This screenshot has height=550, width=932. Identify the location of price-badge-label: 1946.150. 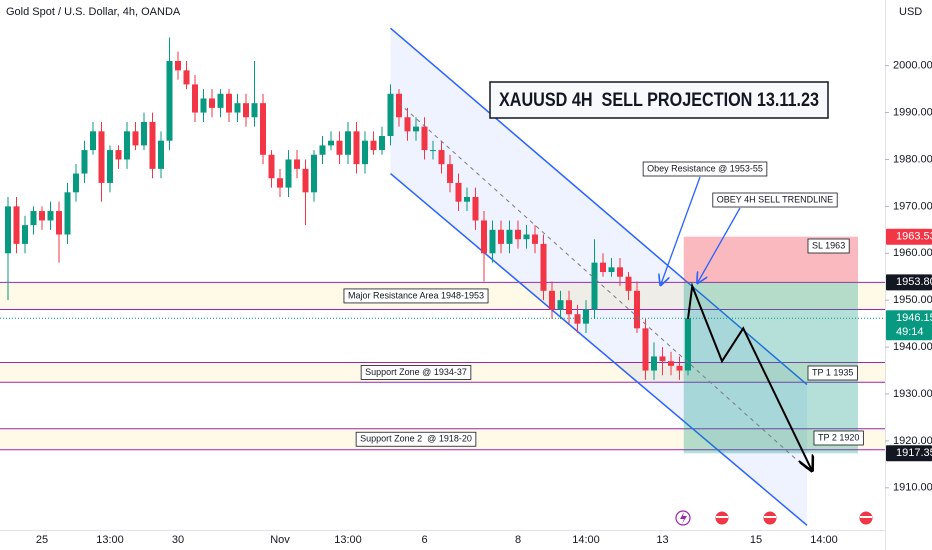
(914, 318).